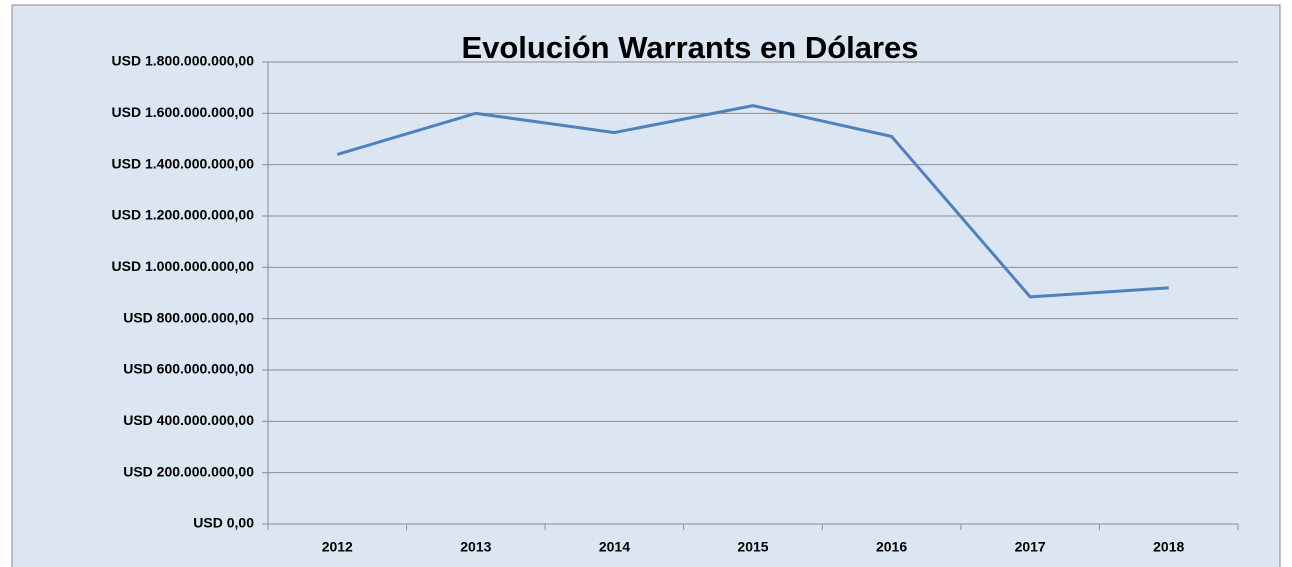 The width and height of the screenshot is (1292, 567). Describe the element at coordinates (183, 112) in the screenshot. I see `y-tick-label: USD 1.600.000.000,00` at that location.